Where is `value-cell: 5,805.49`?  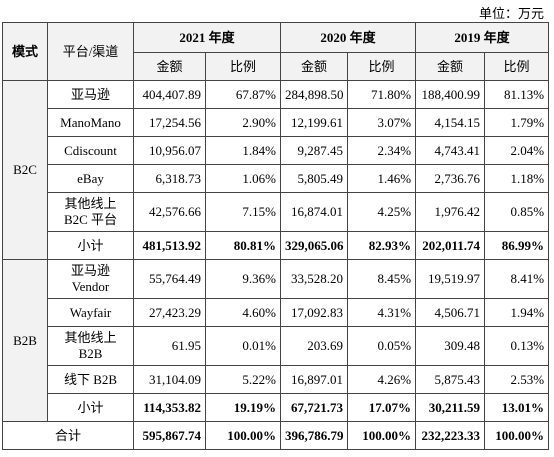 value-cell: 5,805.49 is located at coordinates (314, 178).